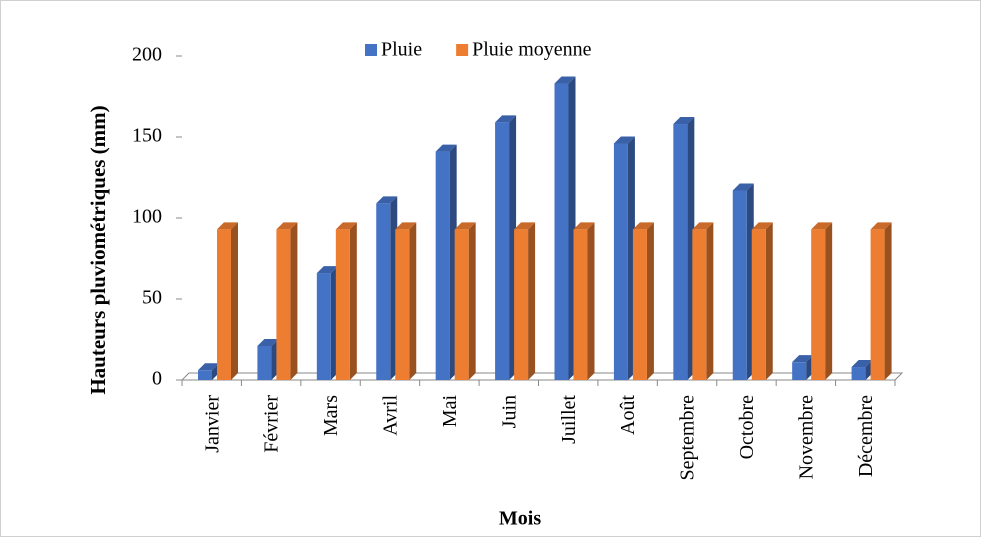 The height and width of the screenshot is (537, 981). I want to click on x-tick-label: Février, so click(272, 424).